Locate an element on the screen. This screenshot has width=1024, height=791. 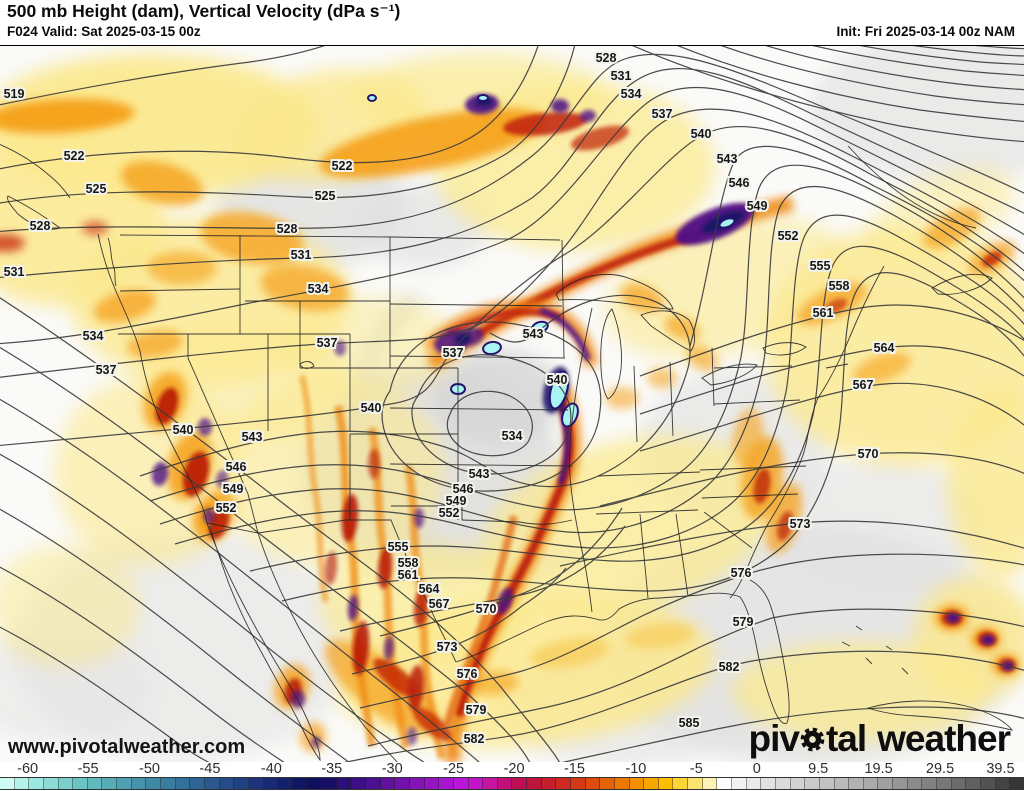
colorbar-tick-label: 0 is located at coordinates (756, 769).